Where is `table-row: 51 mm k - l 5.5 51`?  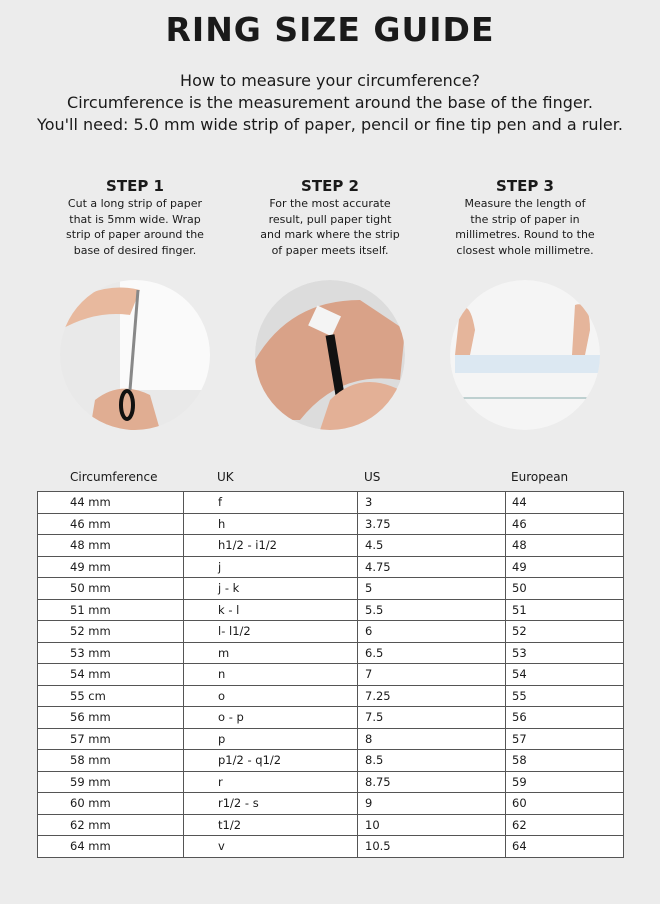 table-row: 51 mm k - l 5.5 51 is located at coordinates (330, 609).